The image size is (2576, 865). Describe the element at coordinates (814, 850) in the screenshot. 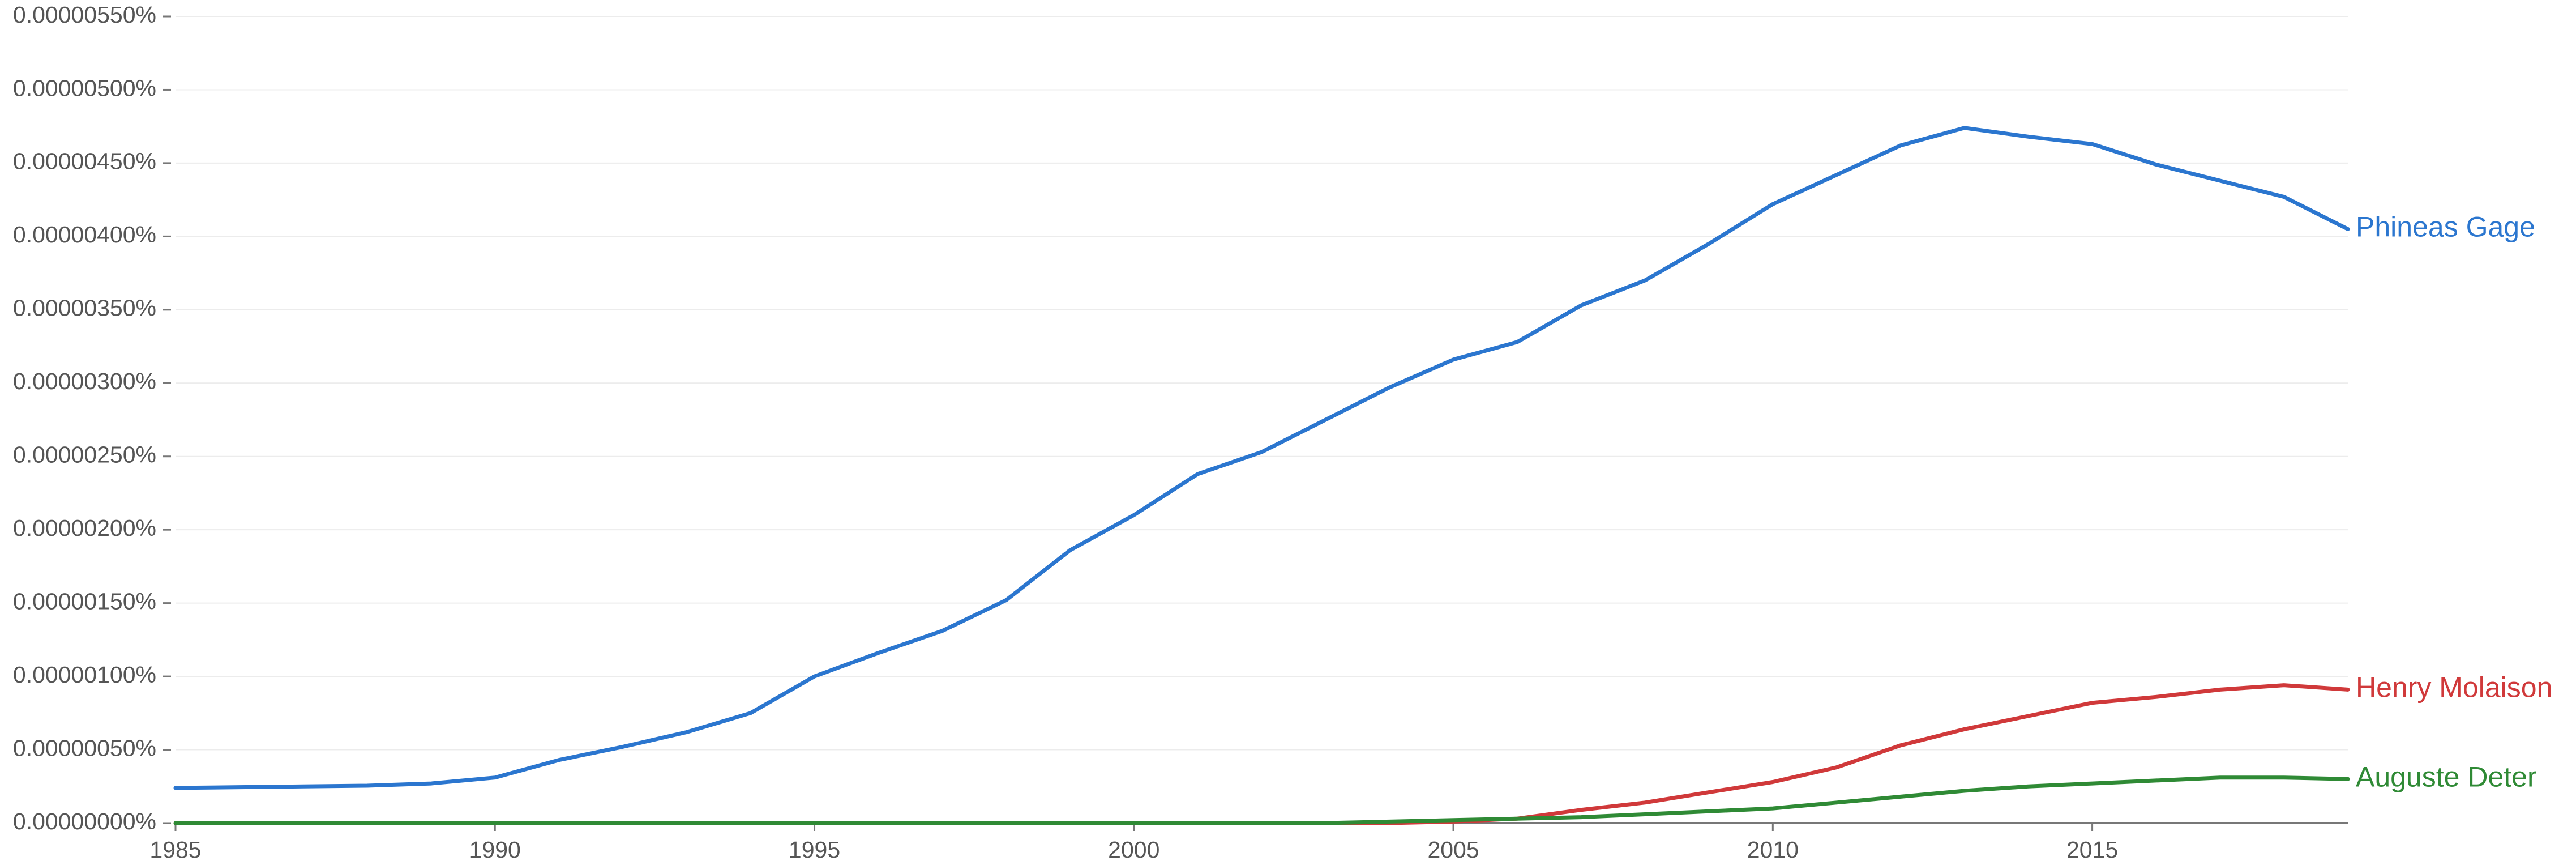

I see `x-tick-label: 1995` at that location.